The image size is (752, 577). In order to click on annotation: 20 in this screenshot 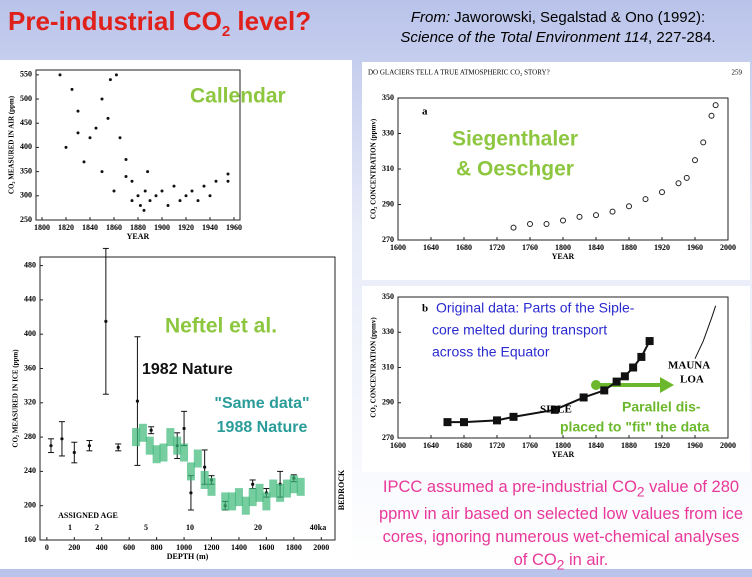, I will do `click(258, 527)`.